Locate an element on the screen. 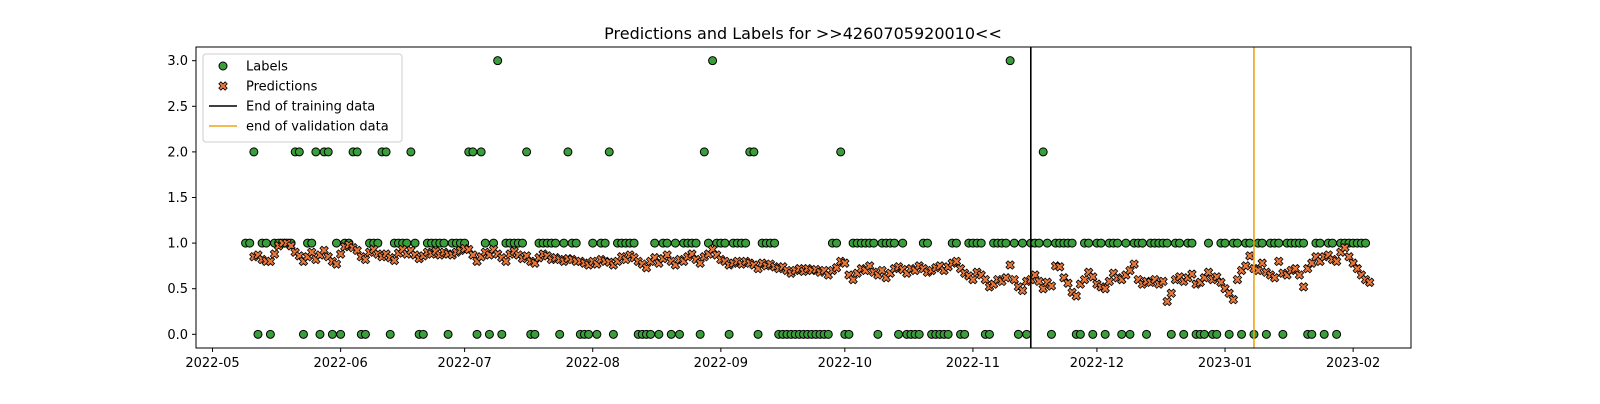 The image size is (1600, 404). y-axis: 0.0 0.5 1.0 1.5 2.0 2.5 3.0 is located at coordinates (181, 198).